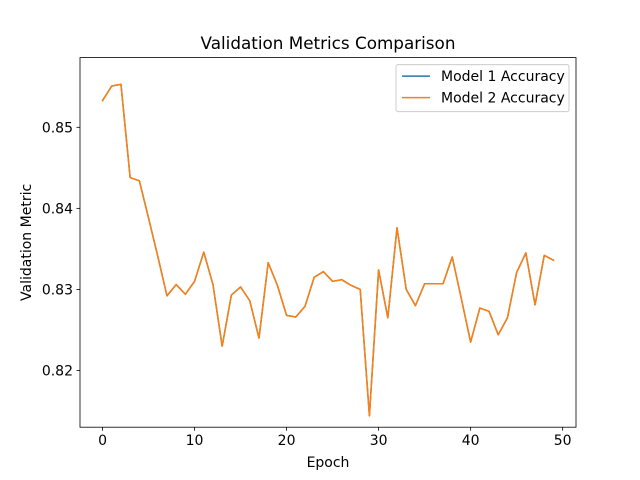 Image resolution: width=640 pixels, height=480 pixels. I want to click on legend: Model 1 Accuracy Model 2 Accuracy, so click(482, 88).